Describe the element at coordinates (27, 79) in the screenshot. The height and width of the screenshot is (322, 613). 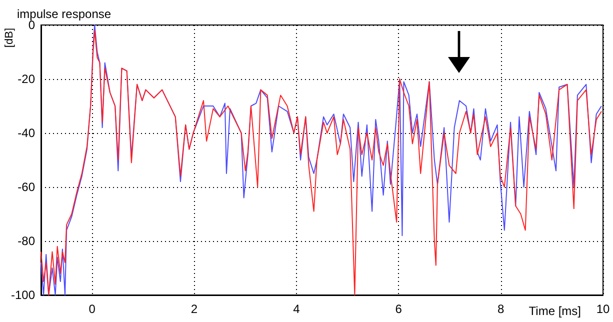
I see `y-tick-label: -20` at that location.